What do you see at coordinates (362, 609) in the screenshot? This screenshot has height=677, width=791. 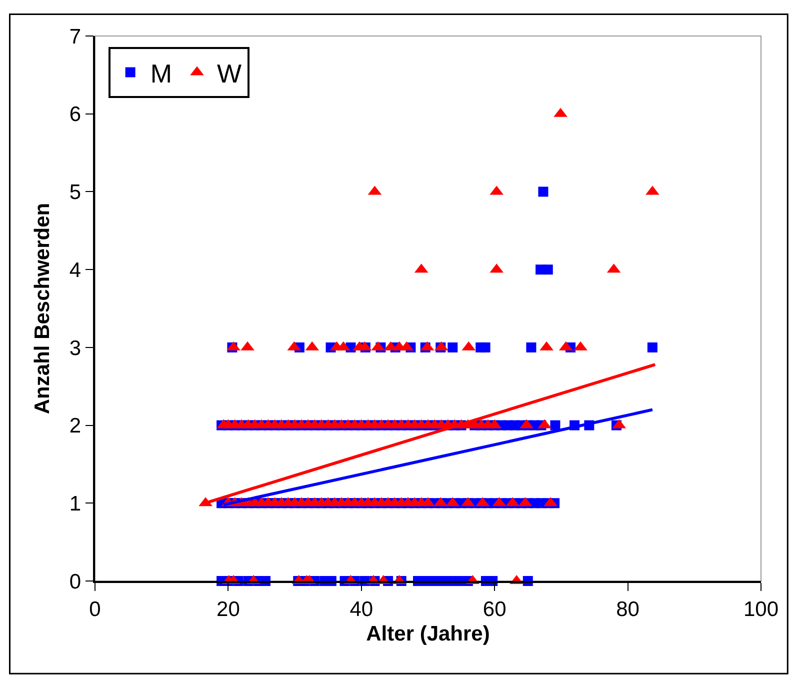 I see `x-tick-label: 40` at bounding box center [362, 609].